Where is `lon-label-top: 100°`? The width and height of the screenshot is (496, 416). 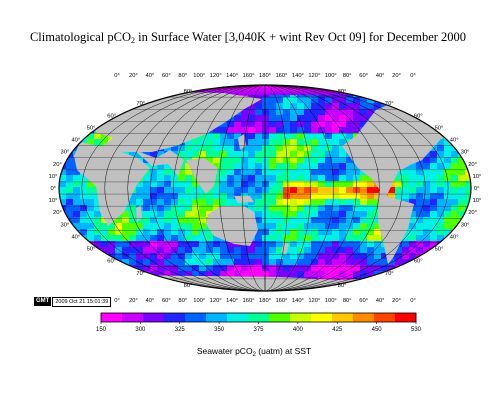 lon-label-top: 100° is located at coordinates (199, 76).